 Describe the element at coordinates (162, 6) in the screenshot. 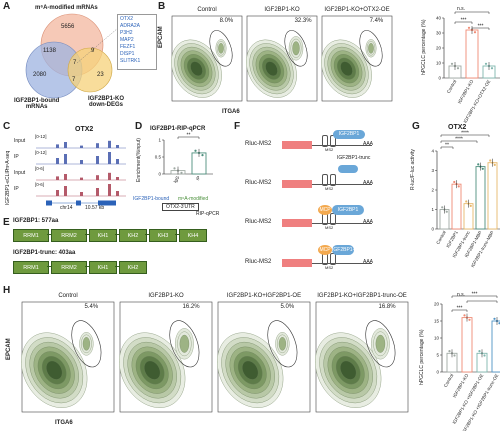

I see `panel-label-b: B` at that location.